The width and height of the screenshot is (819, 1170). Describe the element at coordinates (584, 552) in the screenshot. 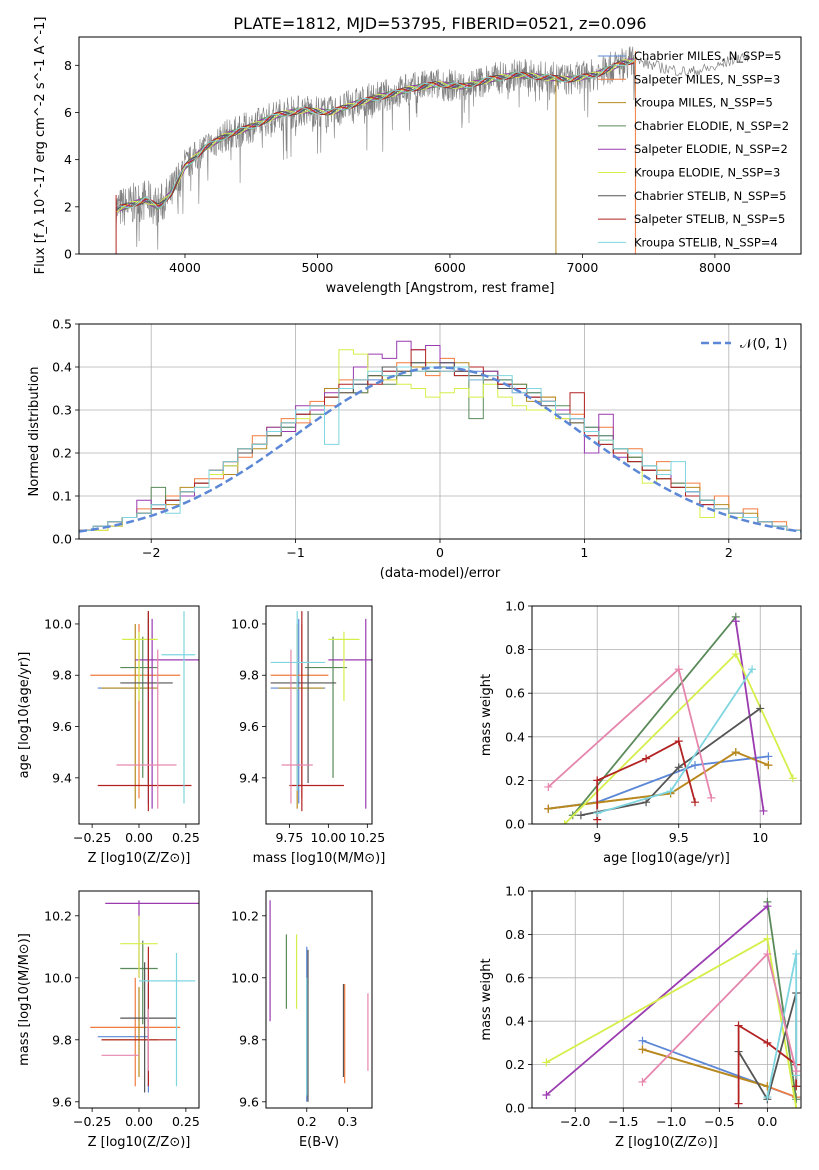

I see `x-tick-label: 1` at that location.